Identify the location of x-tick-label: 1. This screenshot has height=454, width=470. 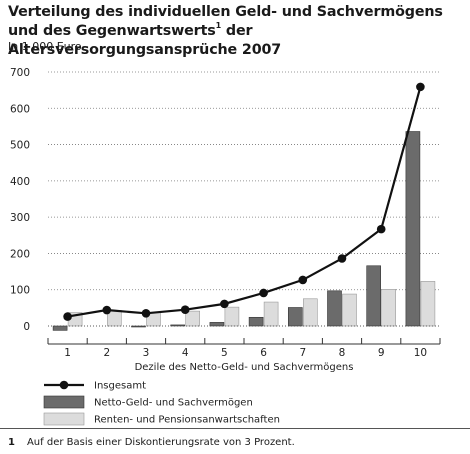
(67, 353).